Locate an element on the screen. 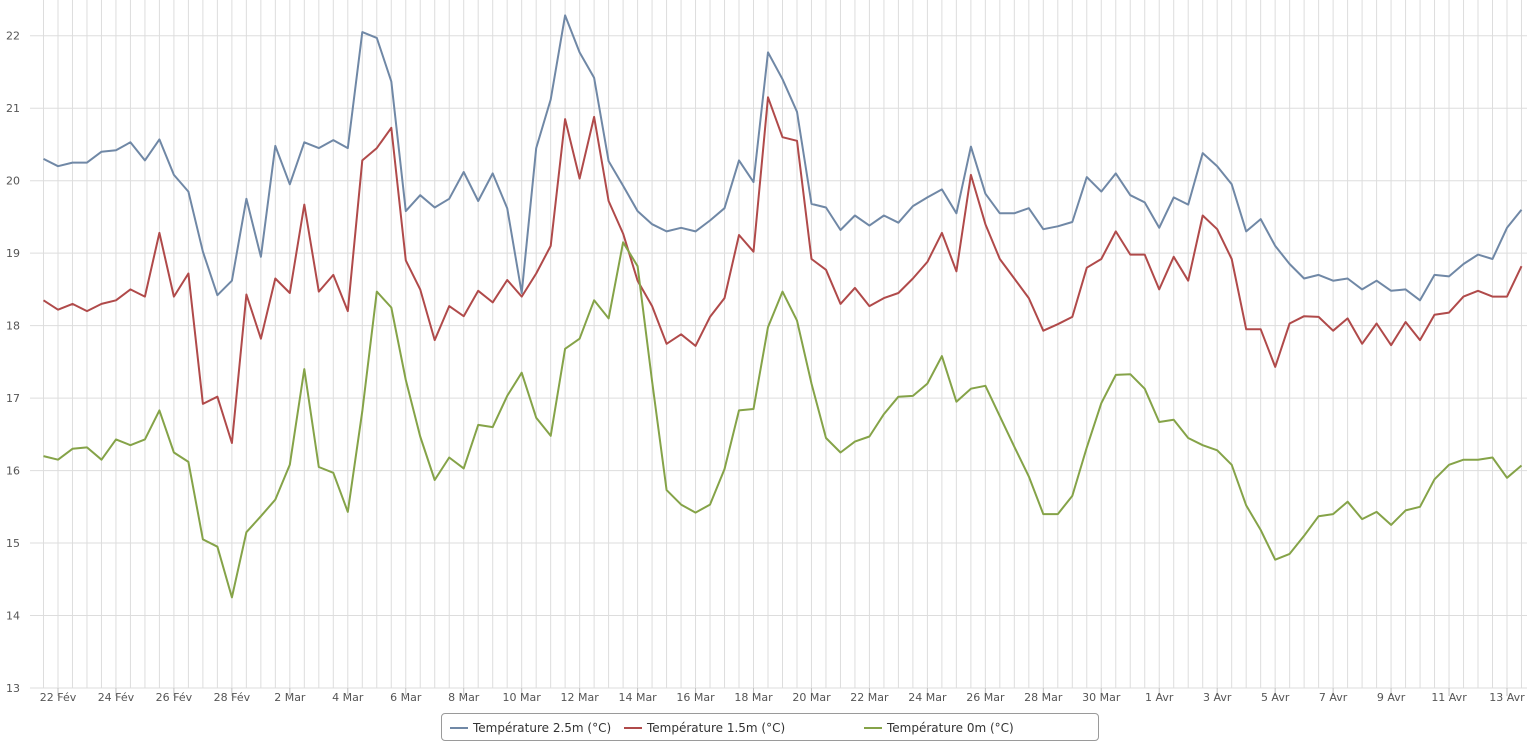  y-tick-label: 17 is located at coordinates (13, 398).